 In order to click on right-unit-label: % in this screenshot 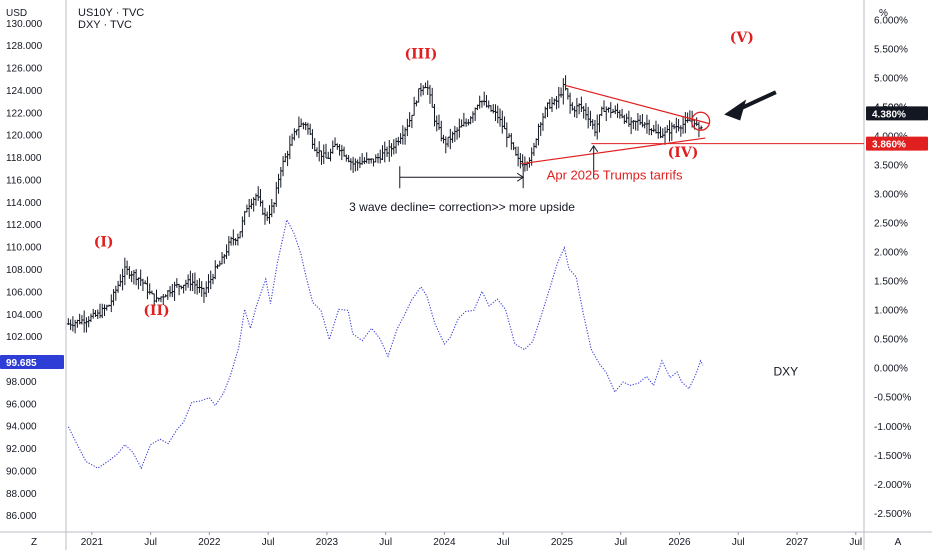, I will do `click(883, 13)`.